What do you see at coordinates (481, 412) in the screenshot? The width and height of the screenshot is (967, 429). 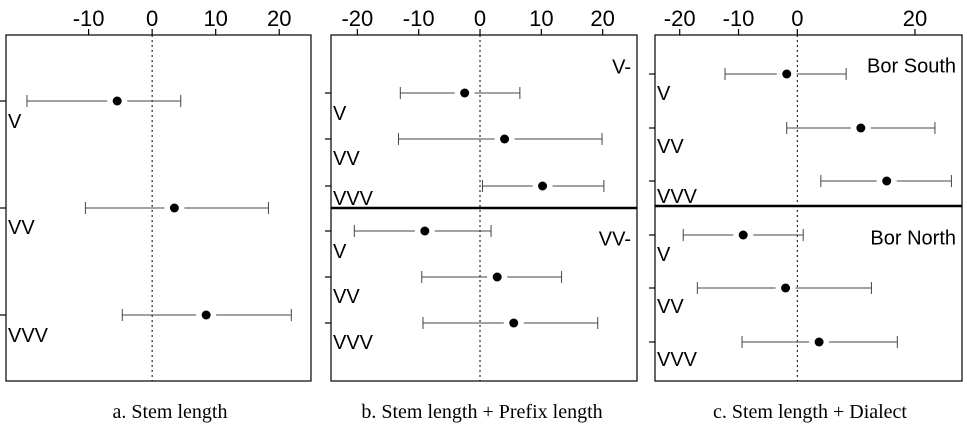 I see `panel-caption: b. Stem length + Prefix length` at bounding box center [481, 412].